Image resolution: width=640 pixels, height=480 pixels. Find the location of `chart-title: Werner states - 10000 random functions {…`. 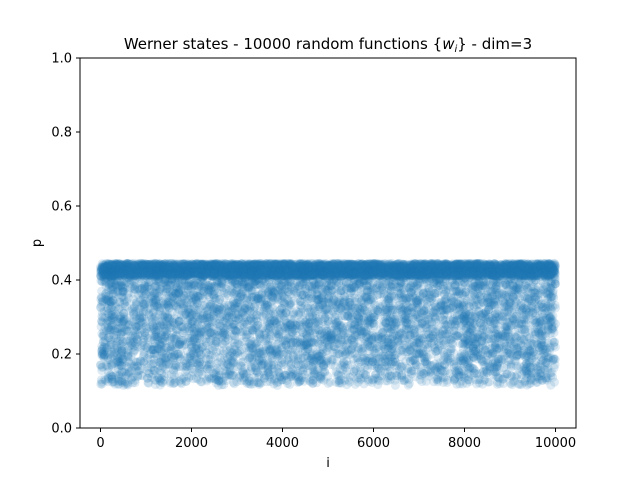

chart-title: Werner states - 10000 random functions {… is located at coordinates (328, 45).